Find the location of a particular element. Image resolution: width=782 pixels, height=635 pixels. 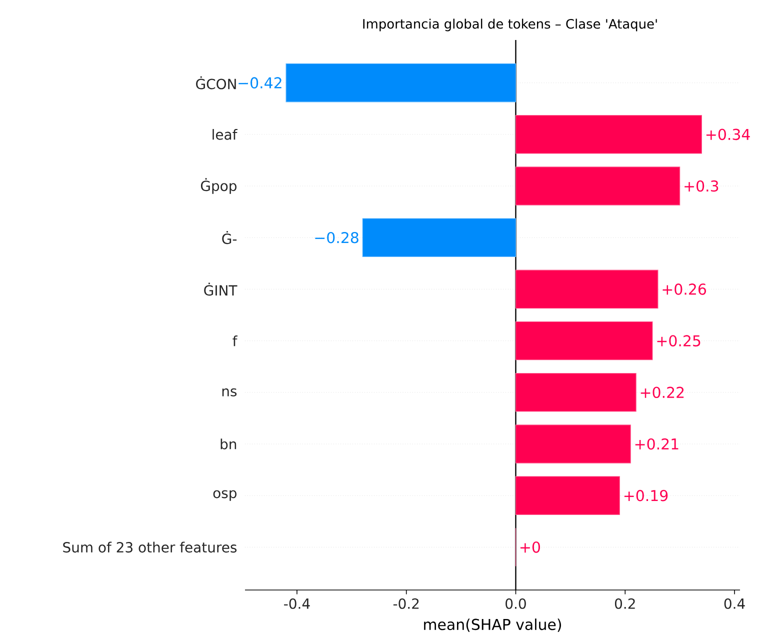

x-tick-label: 0.2 is located at coordinates (624, 603).